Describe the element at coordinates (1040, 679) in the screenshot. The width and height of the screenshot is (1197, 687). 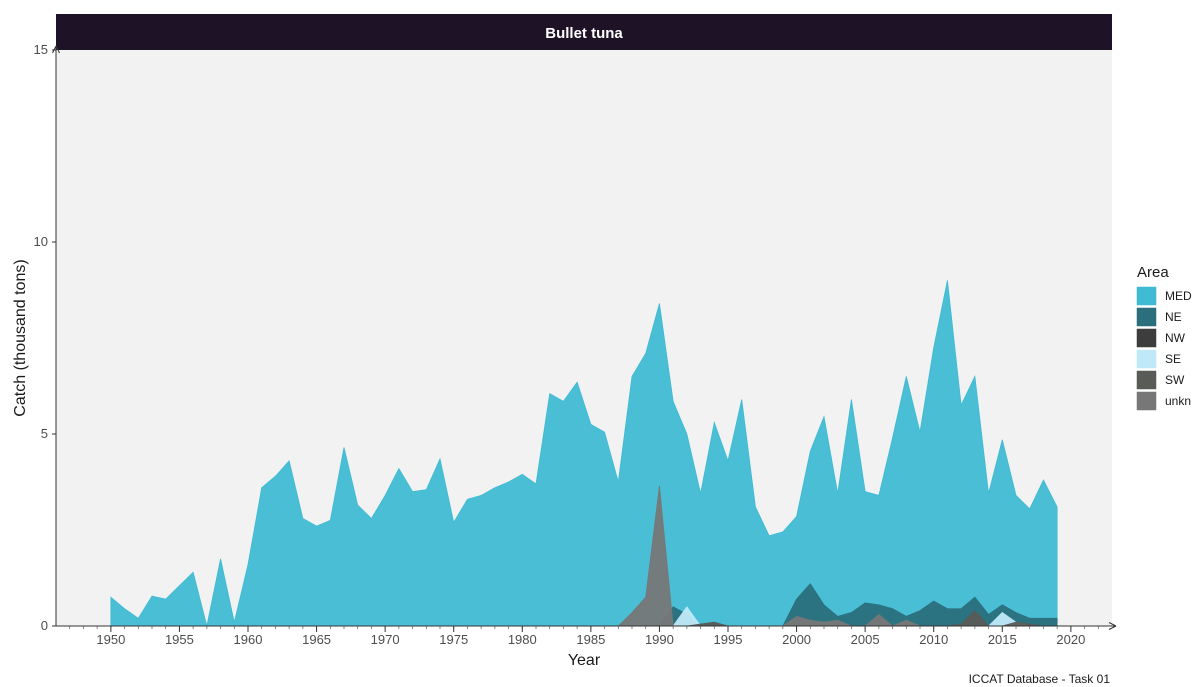
I see `caption: ICCAT Database - Task 01` at that location.